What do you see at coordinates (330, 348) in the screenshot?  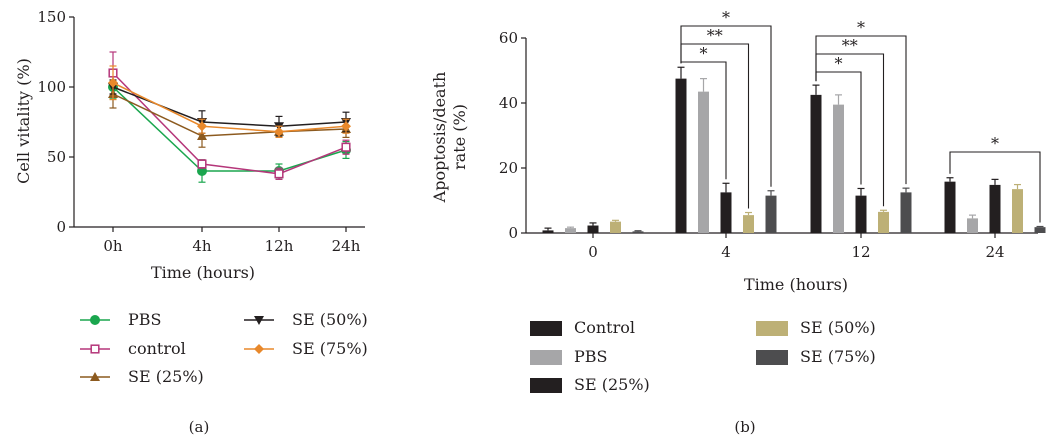 I see `panel-a-legend-label: SE (75%)` at bounding box center [330, 348].